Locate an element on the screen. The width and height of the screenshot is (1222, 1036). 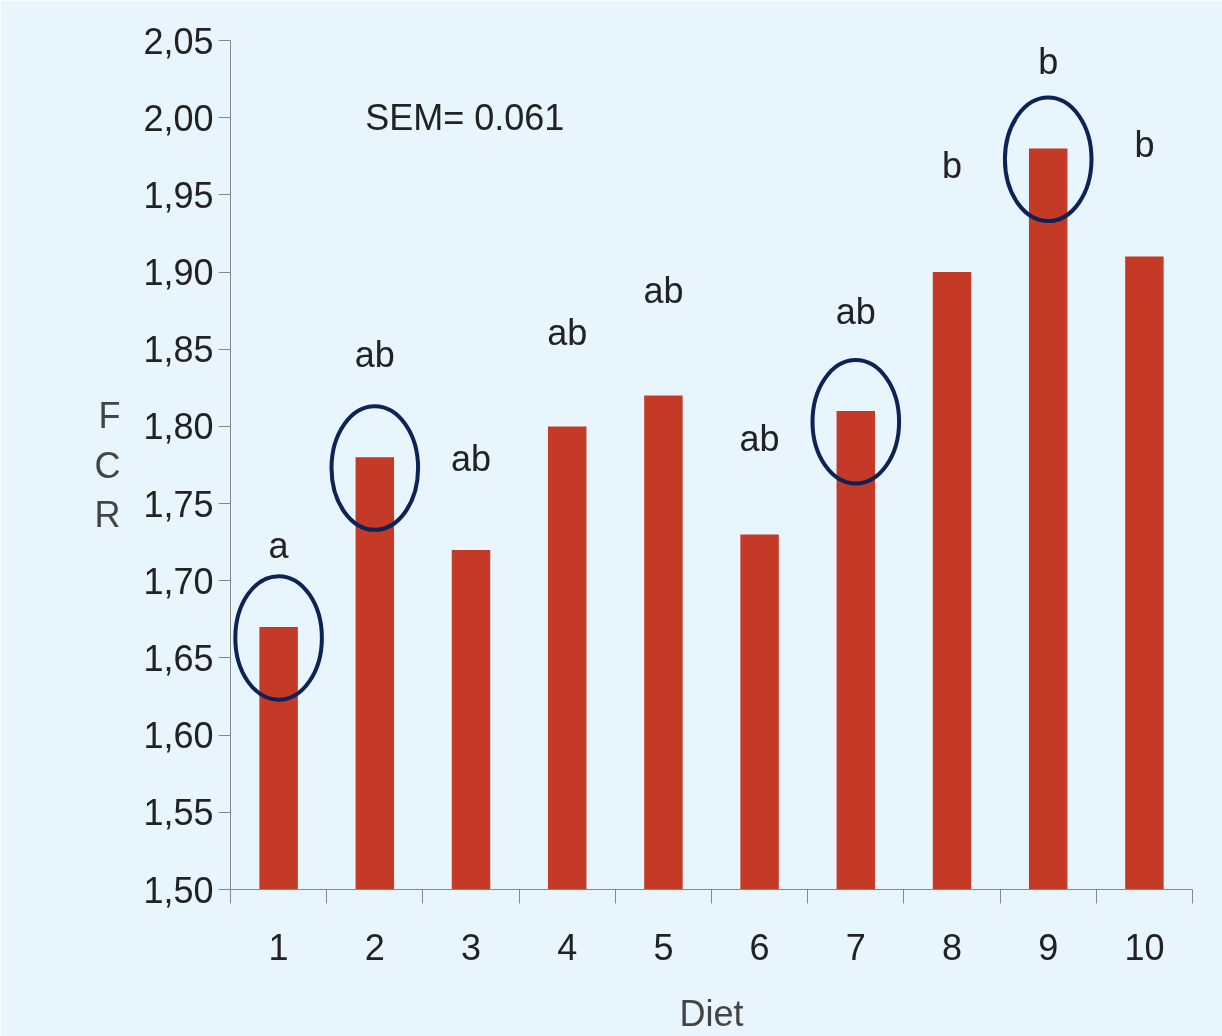
y-tick-label: 2,05 is located at coordinates (178, 41).